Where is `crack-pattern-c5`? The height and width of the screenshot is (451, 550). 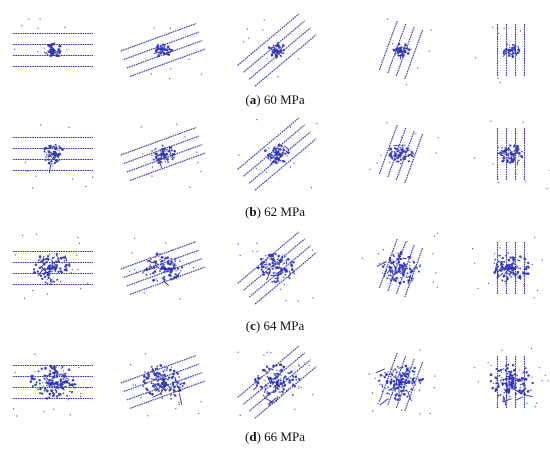
crack-pattern-c5 is located at coordinates (507, 267).